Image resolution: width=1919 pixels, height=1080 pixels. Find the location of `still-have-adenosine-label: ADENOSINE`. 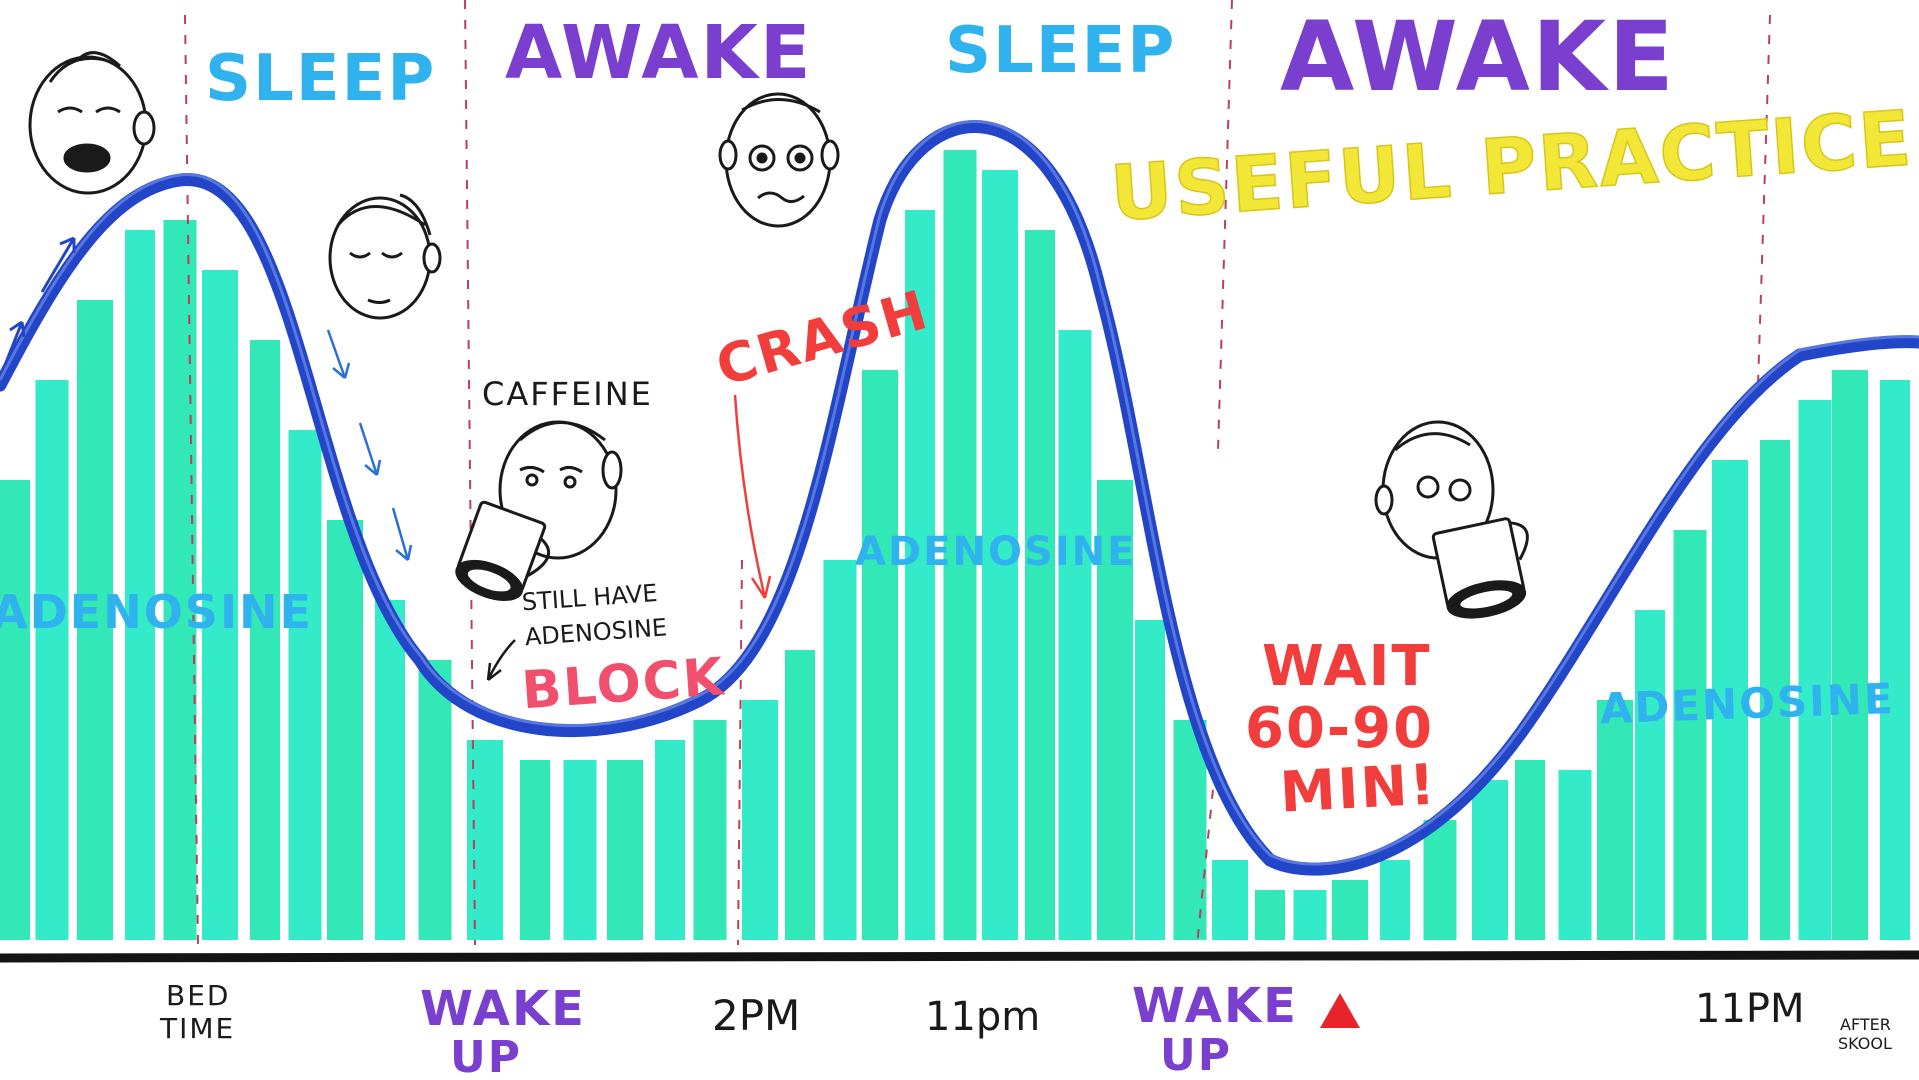

still-have-adenosine-label: ADENOSINE is located at coordinates (596, 632).